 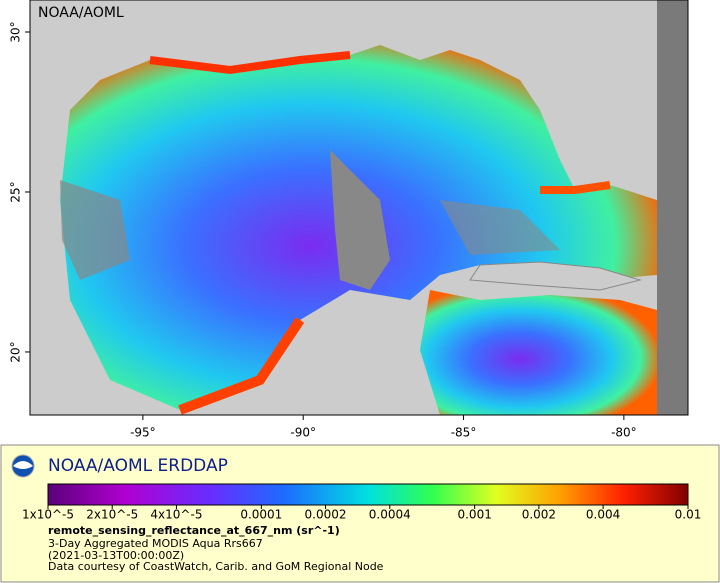 What do you see at coordinates (474, 515) in the screenshot?
I see `colorbar-tick-label: 0.001` at bounding box center [474, 515].